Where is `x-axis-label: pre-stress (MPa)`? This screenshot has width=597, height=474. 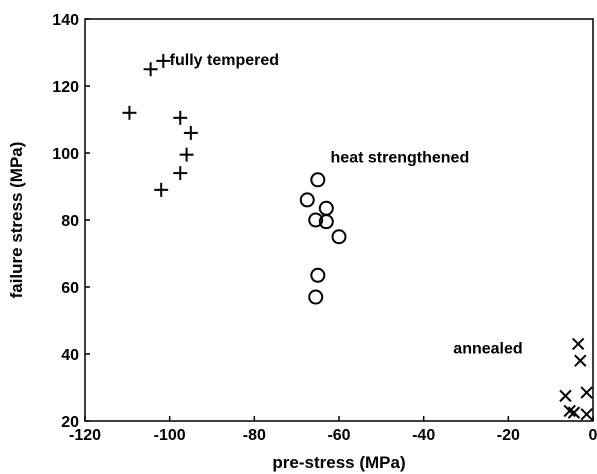
x-axis-label: pre-stress (MPa) is located at coordinates (338, 462).